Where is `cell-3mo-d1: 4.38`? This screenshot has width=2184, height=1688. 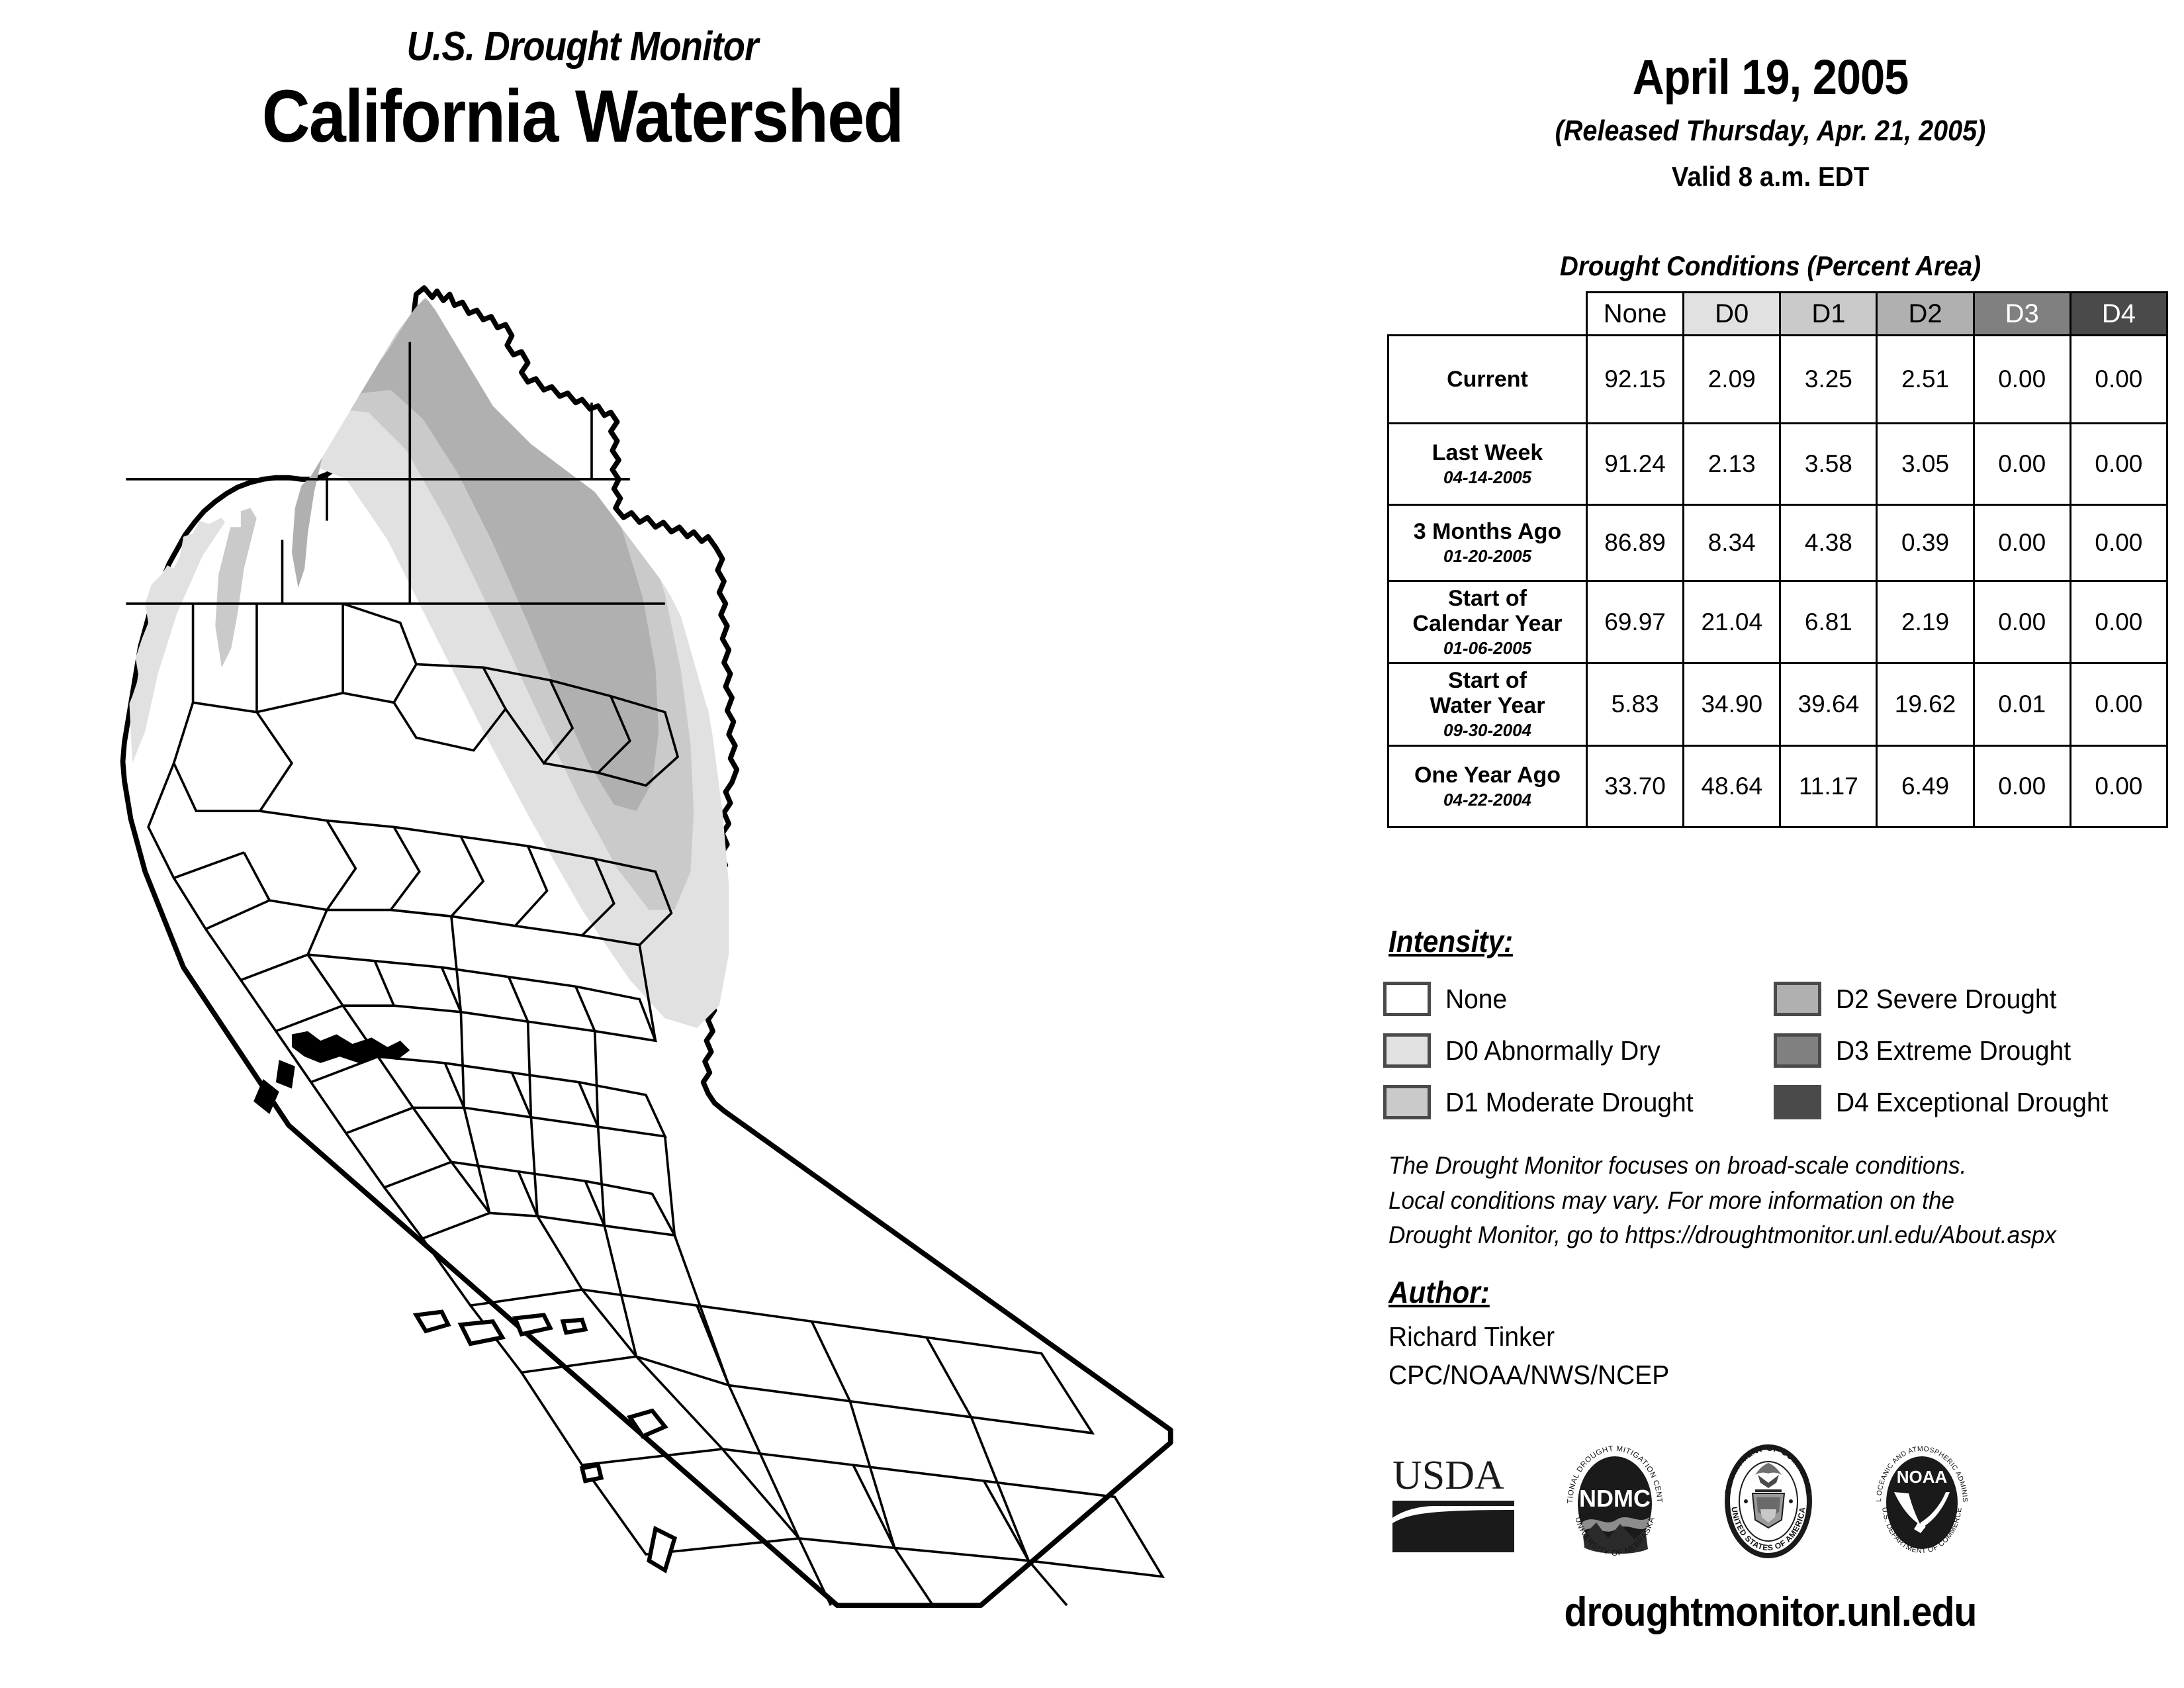
cell-3mo-d1: 4.38 is located at coordinates (1829, 543).